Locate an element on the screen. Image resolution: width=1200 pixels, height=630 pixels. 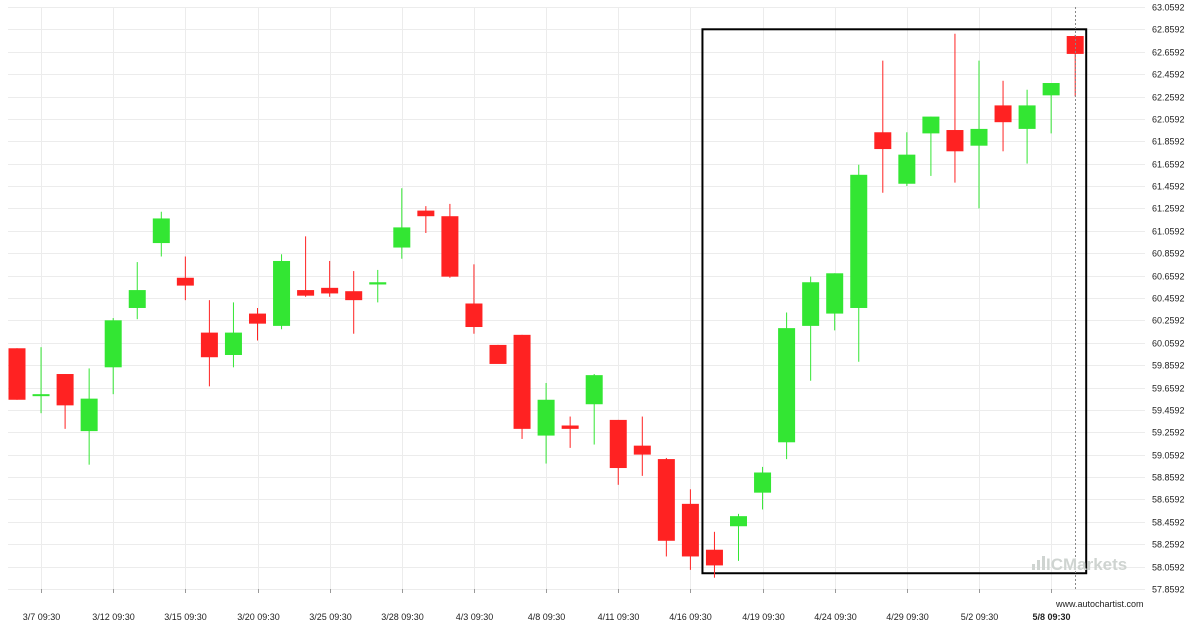
y-tick-label: 59.6592 is located at coordinates (1168, 389).